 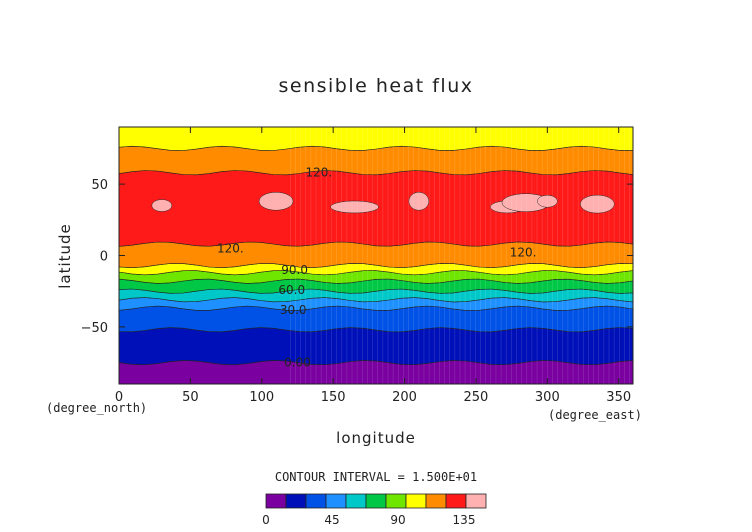 I want to click on x-tick-label: 300, so click(x=547, y=397).